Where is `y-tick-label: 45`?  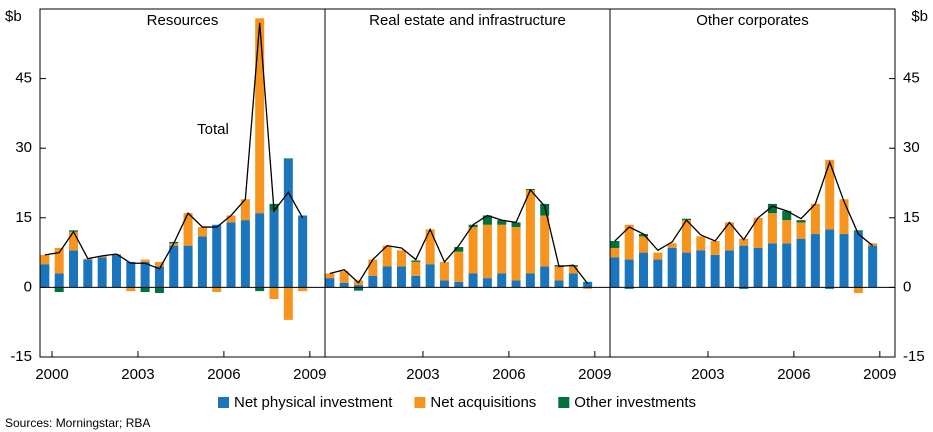 y-tick-label: 45 is located at coordinates (911, 78).